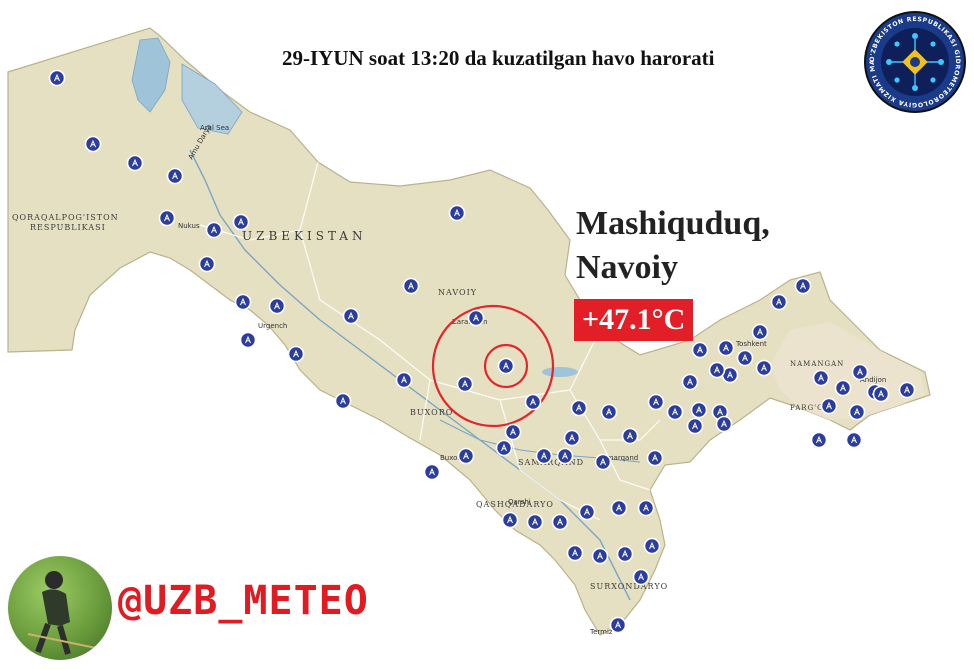 The image size is (974, 669). I want to click on aydar-lake, so click(560, 372).